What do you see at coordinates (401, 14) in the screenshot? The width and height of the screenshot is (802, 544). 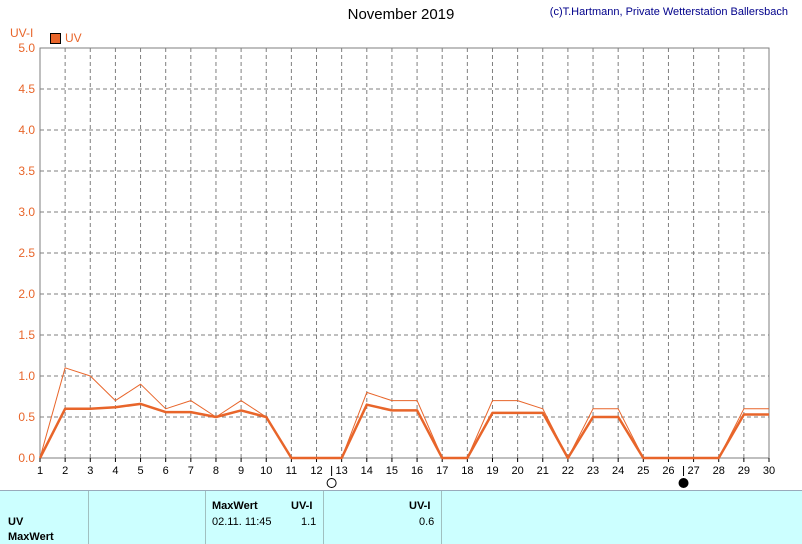 I see `chart-title: November 2019` at bounding box center [401, 14].